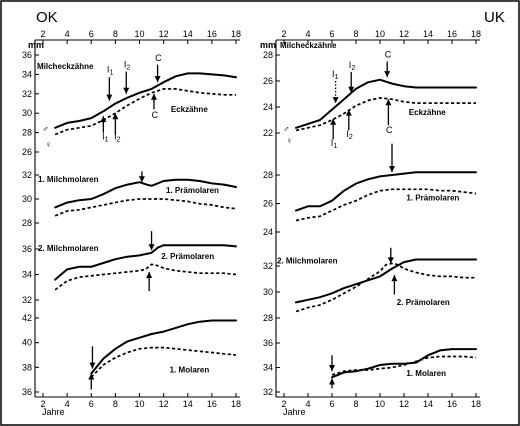  What do you see at coordinates (27, 343) in the screenshot?
I see `y-tick-label: 40` at bounding box center [27, 343].